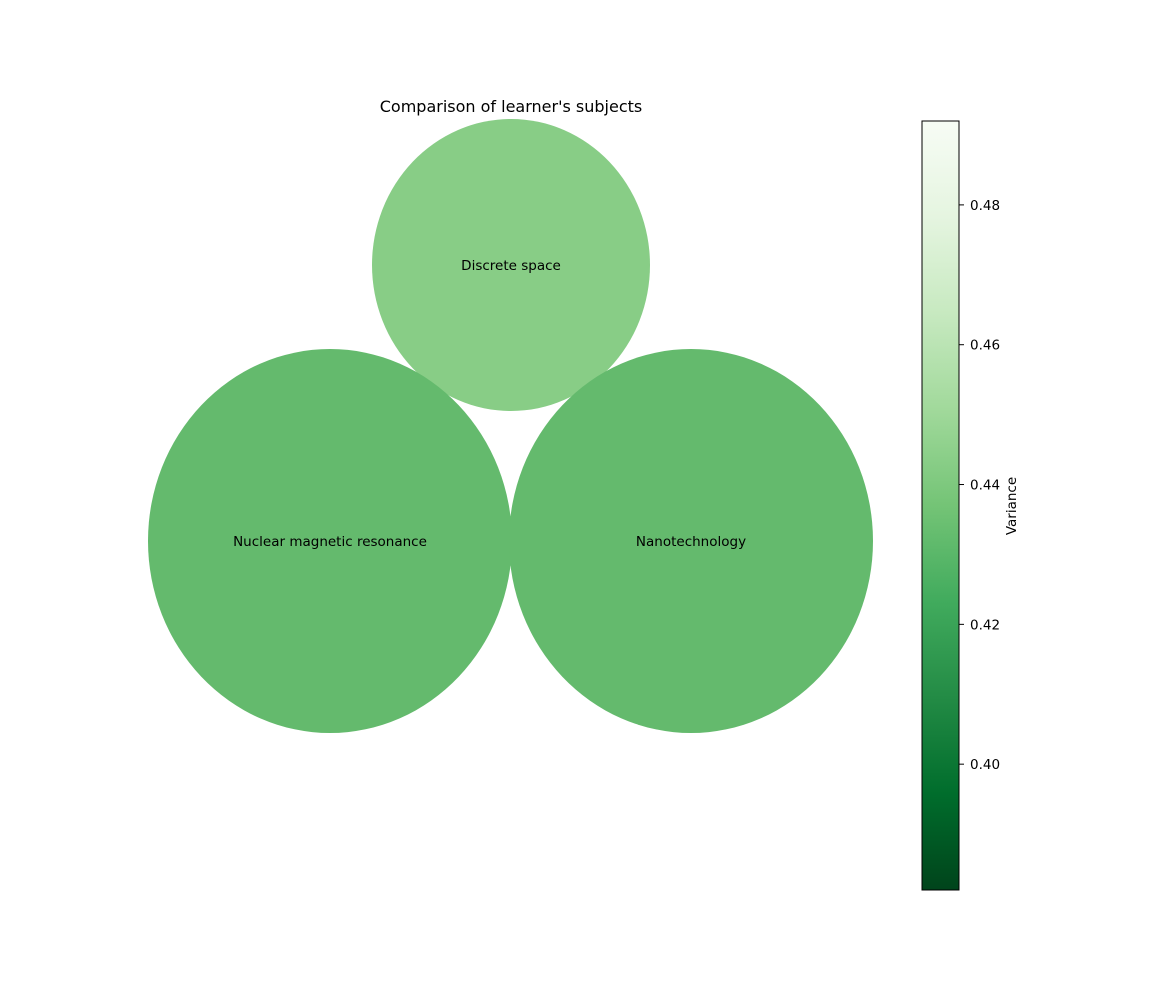 This screenshot has height=1000, width=1175. Describe the element at coordinates (985, 765) in the screenshot. I see `colorbar-tick-label: 0.40` at that location.